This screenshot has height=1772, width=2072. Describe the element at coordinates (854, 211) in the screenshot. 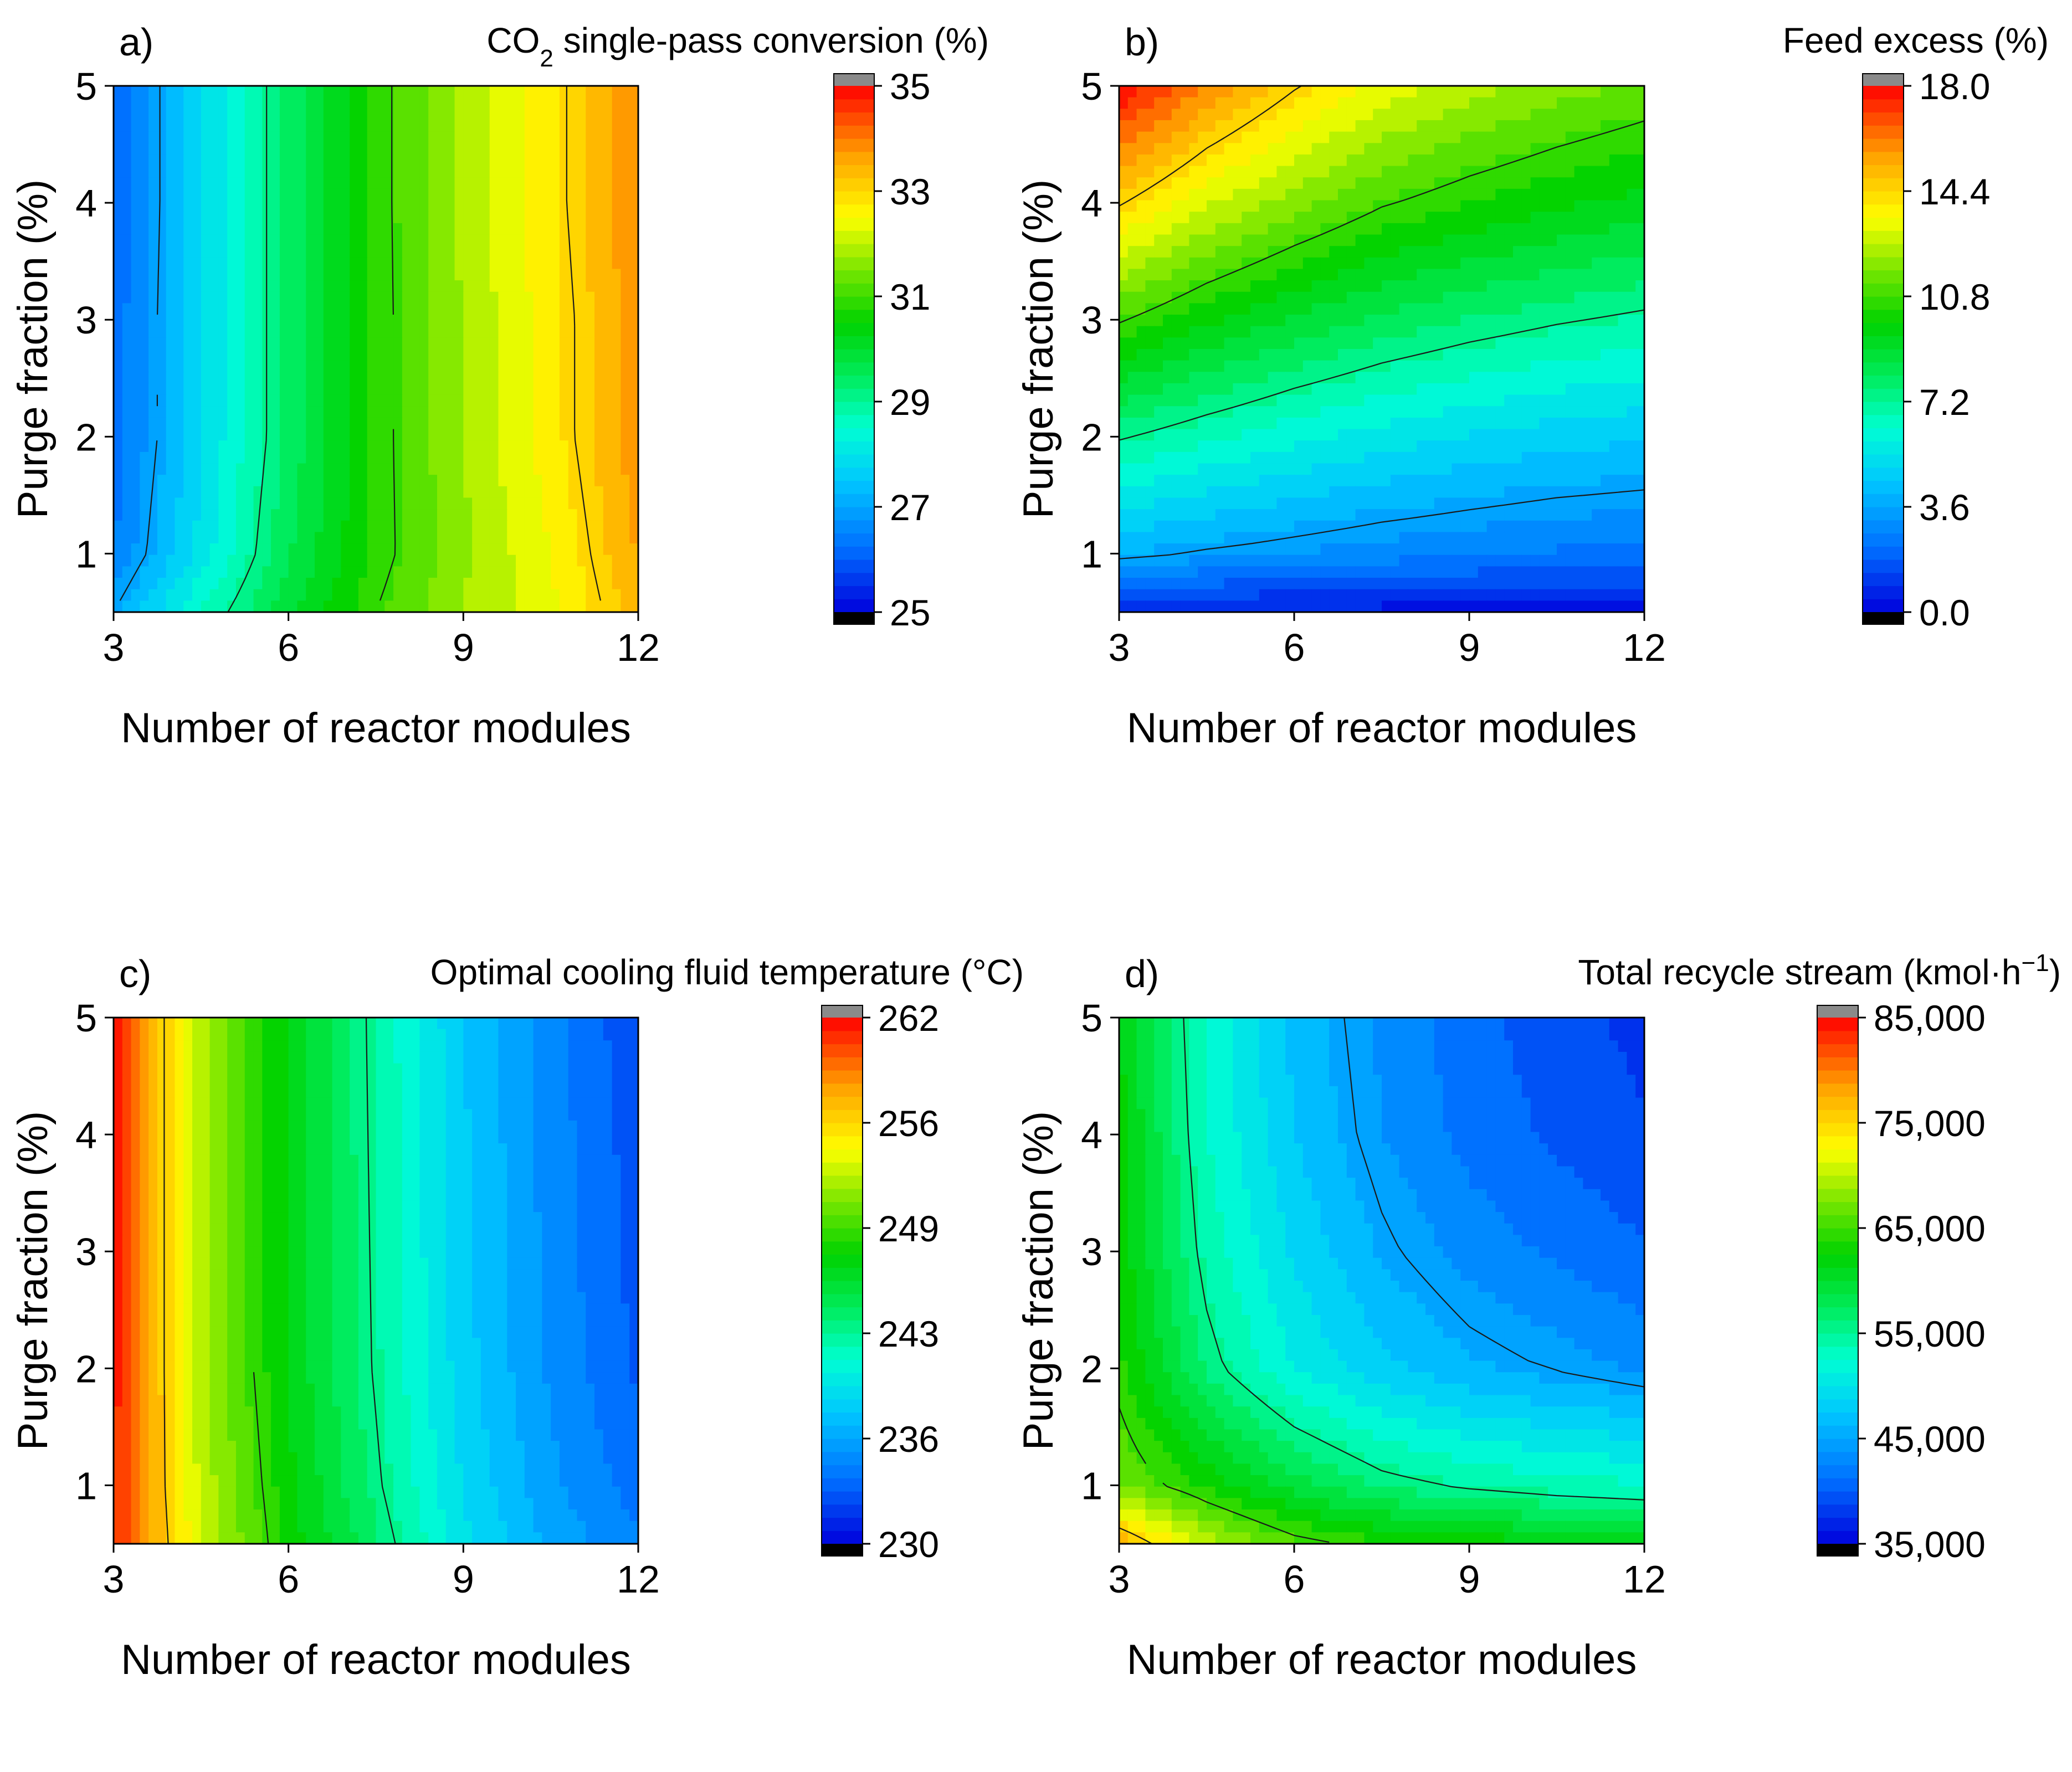

I see `colorbar-band` at that location.